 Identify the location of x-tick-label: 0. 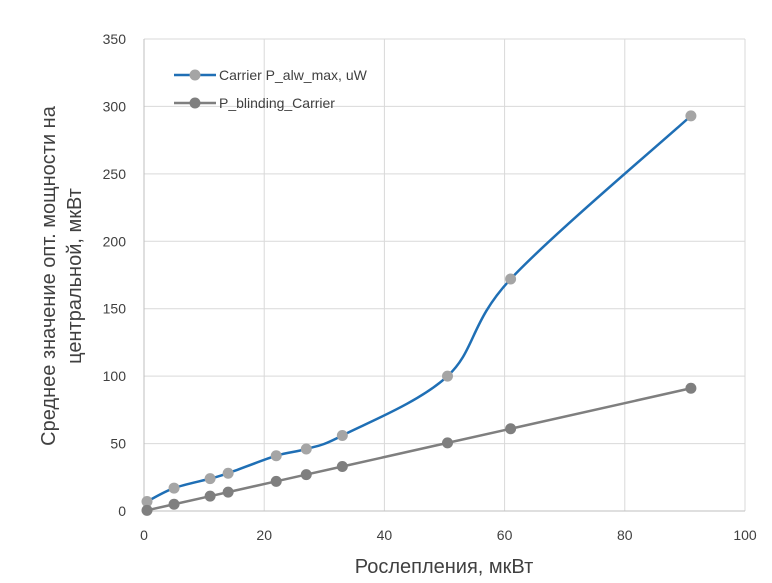
(144, 535).